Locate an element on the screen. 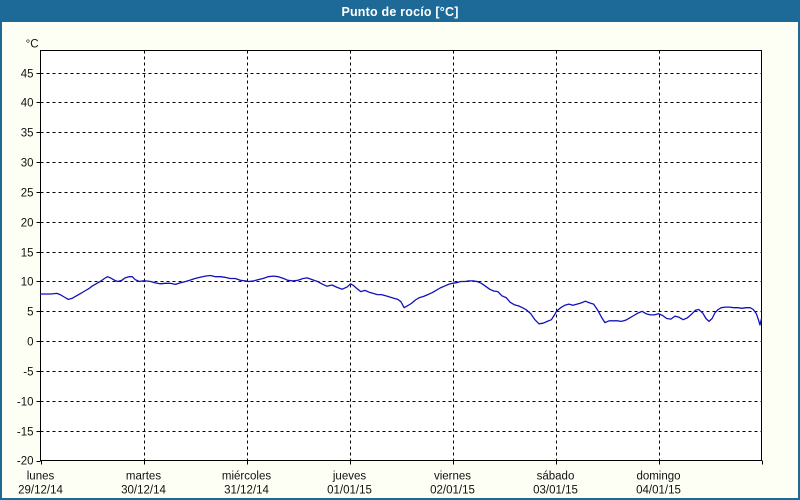  y-axis-tick-label: 20 is located at coordinates (27, 224).